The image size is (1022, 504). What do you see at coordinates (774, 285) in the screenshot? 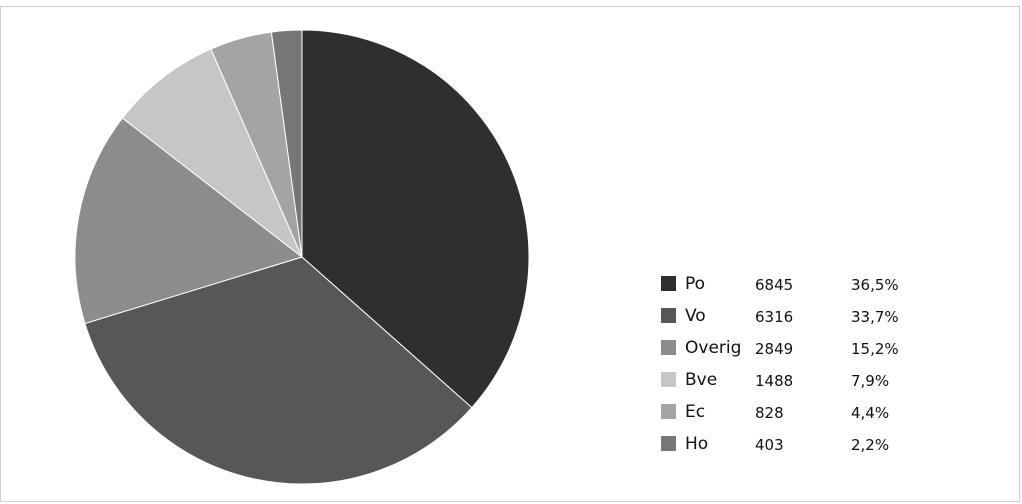
I see `legend-value: 6845` at bounding box center [774, 285].